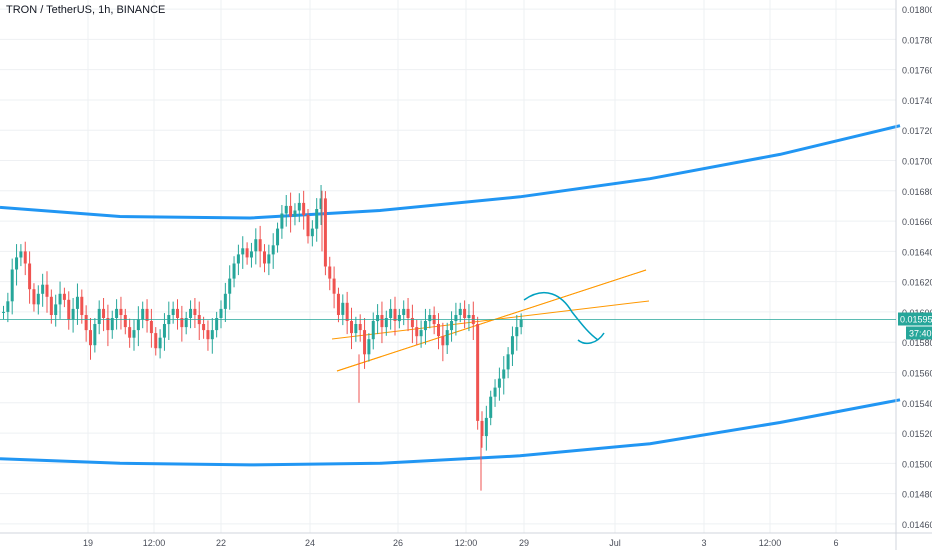 This screenshot has width=932, height=555. I want to click on channel-lower-line, so click(490, 320).